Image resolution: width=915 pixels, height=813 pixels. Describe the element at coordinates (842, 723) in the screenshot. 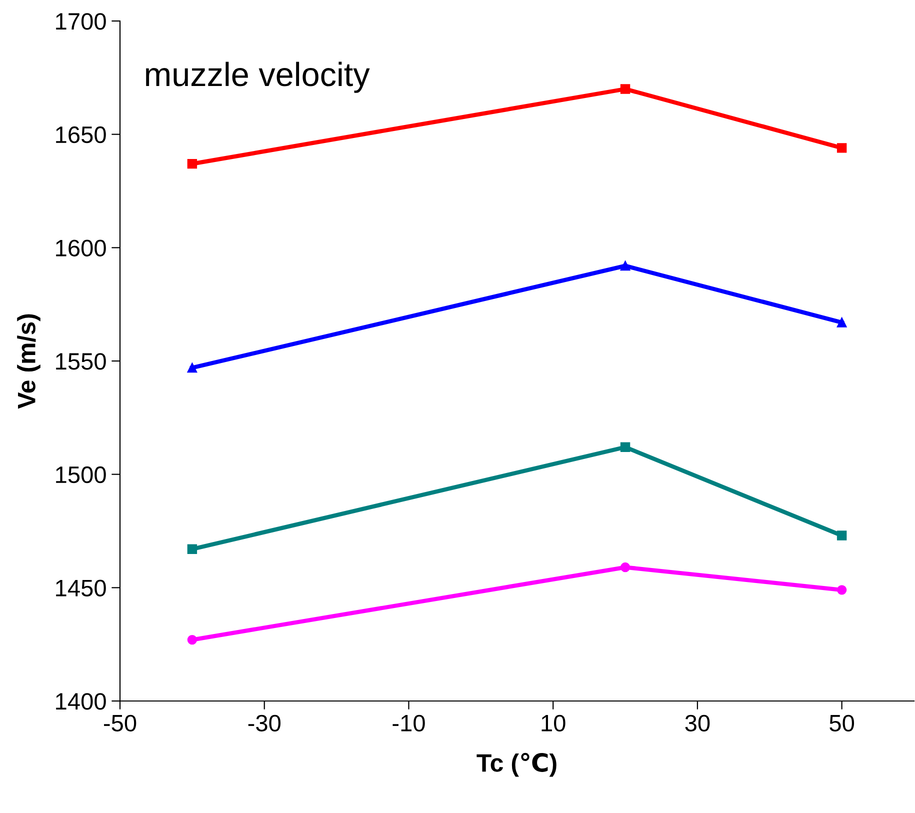

I see `x-tick-label: 50` at that location.